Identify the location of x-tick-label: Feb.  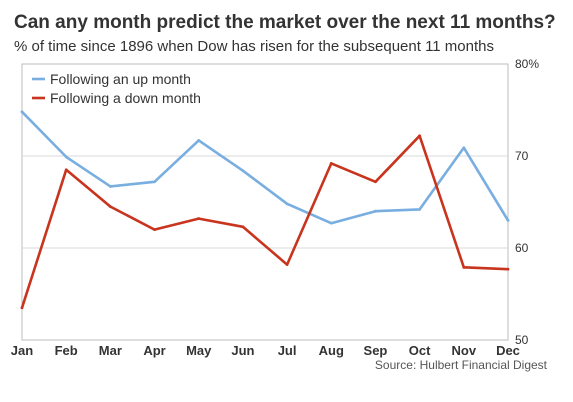
(66, 350).